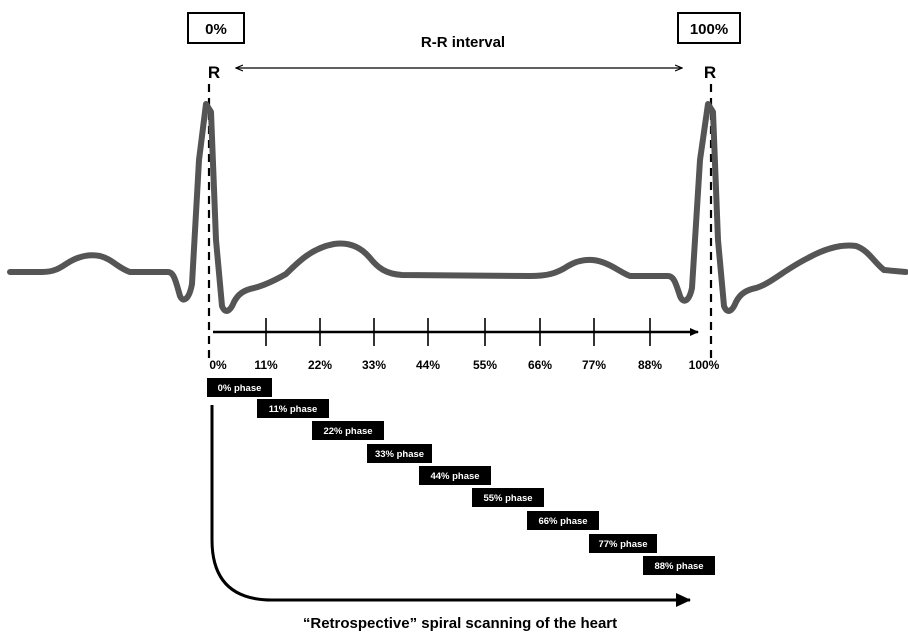 This screenshot has width=908, height=632. I want to click on phase-box-label: 55% phase, so click(507, 498).